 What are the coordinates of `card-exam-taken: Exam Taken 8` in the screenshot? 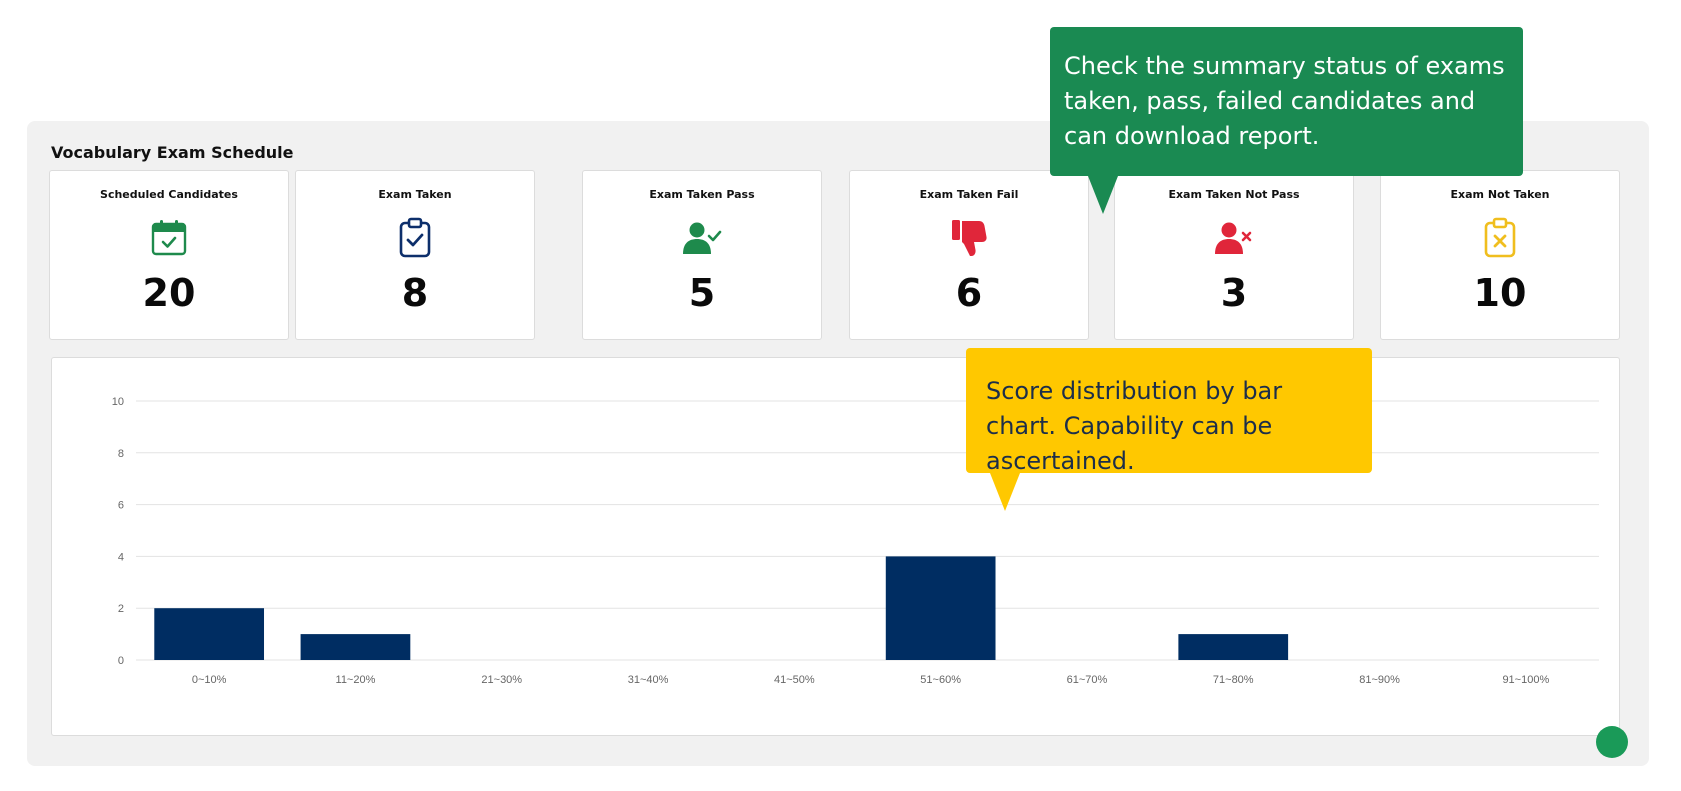 It's located at (415, 255).